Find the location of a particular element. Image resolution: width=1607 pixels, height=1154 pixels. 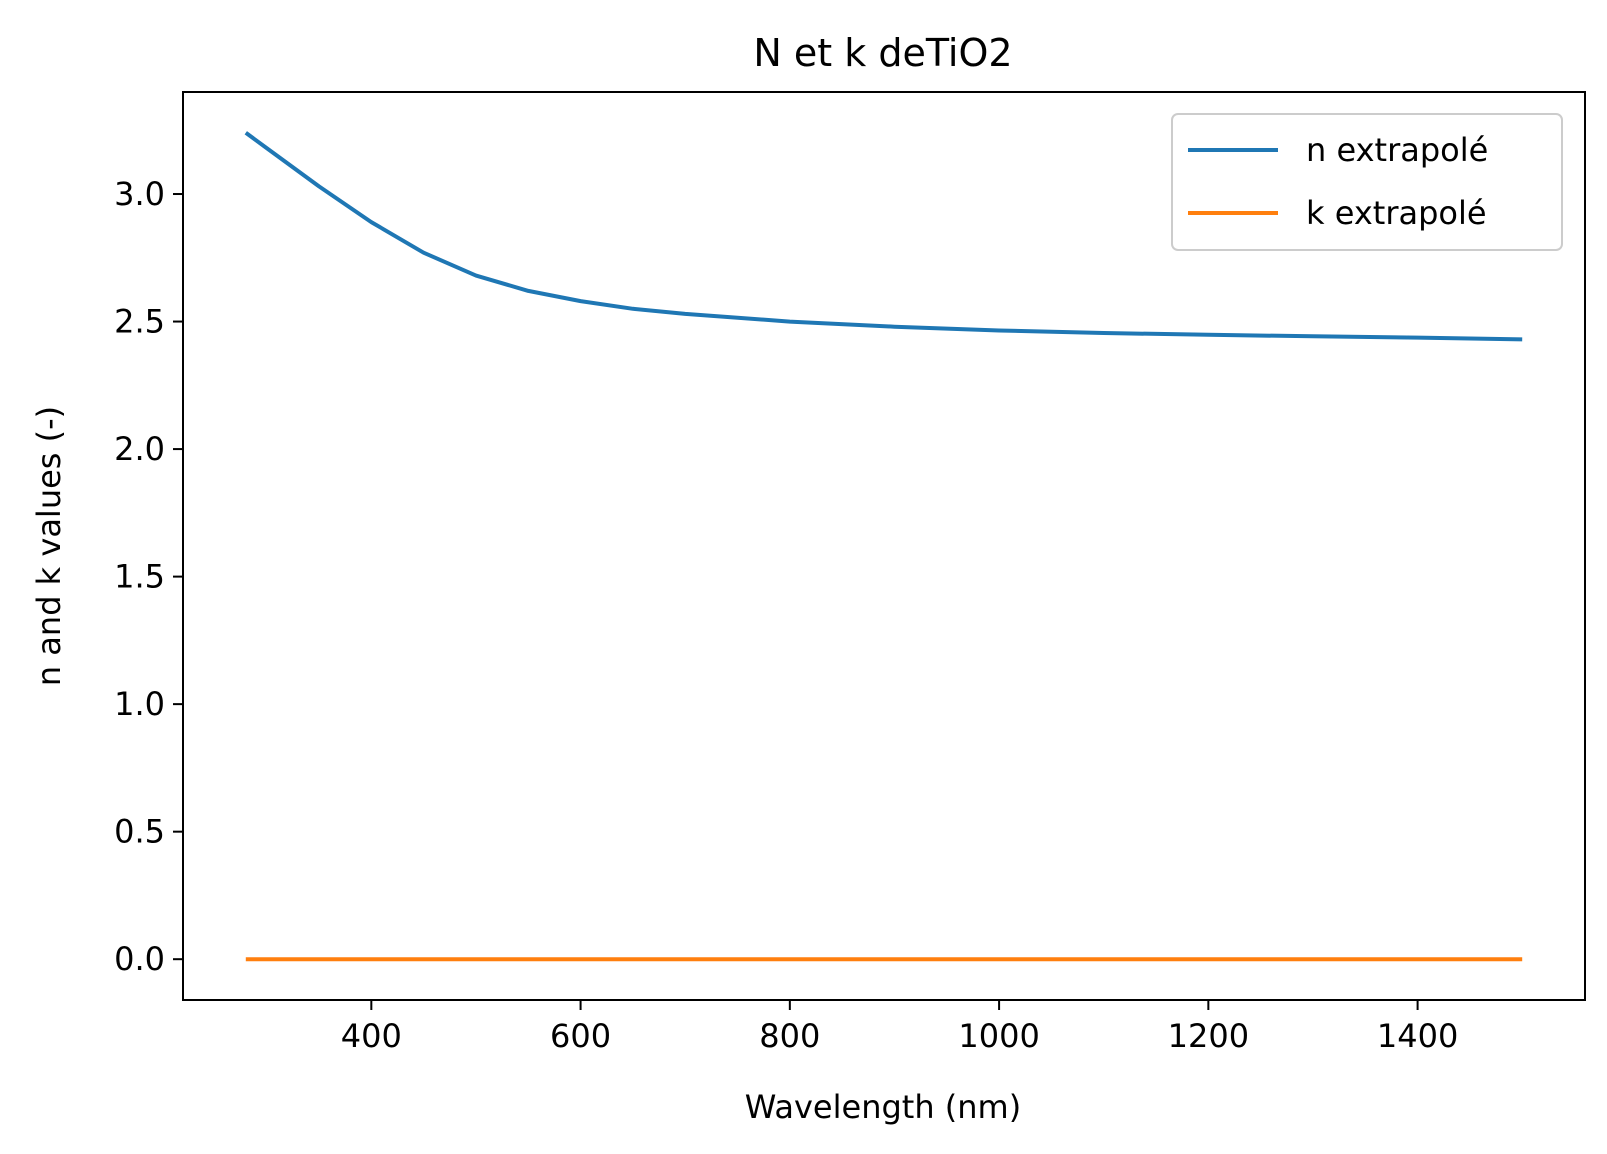

legend-label-k-extrapole: k extrapolé is located at coordinates (1396, 213).